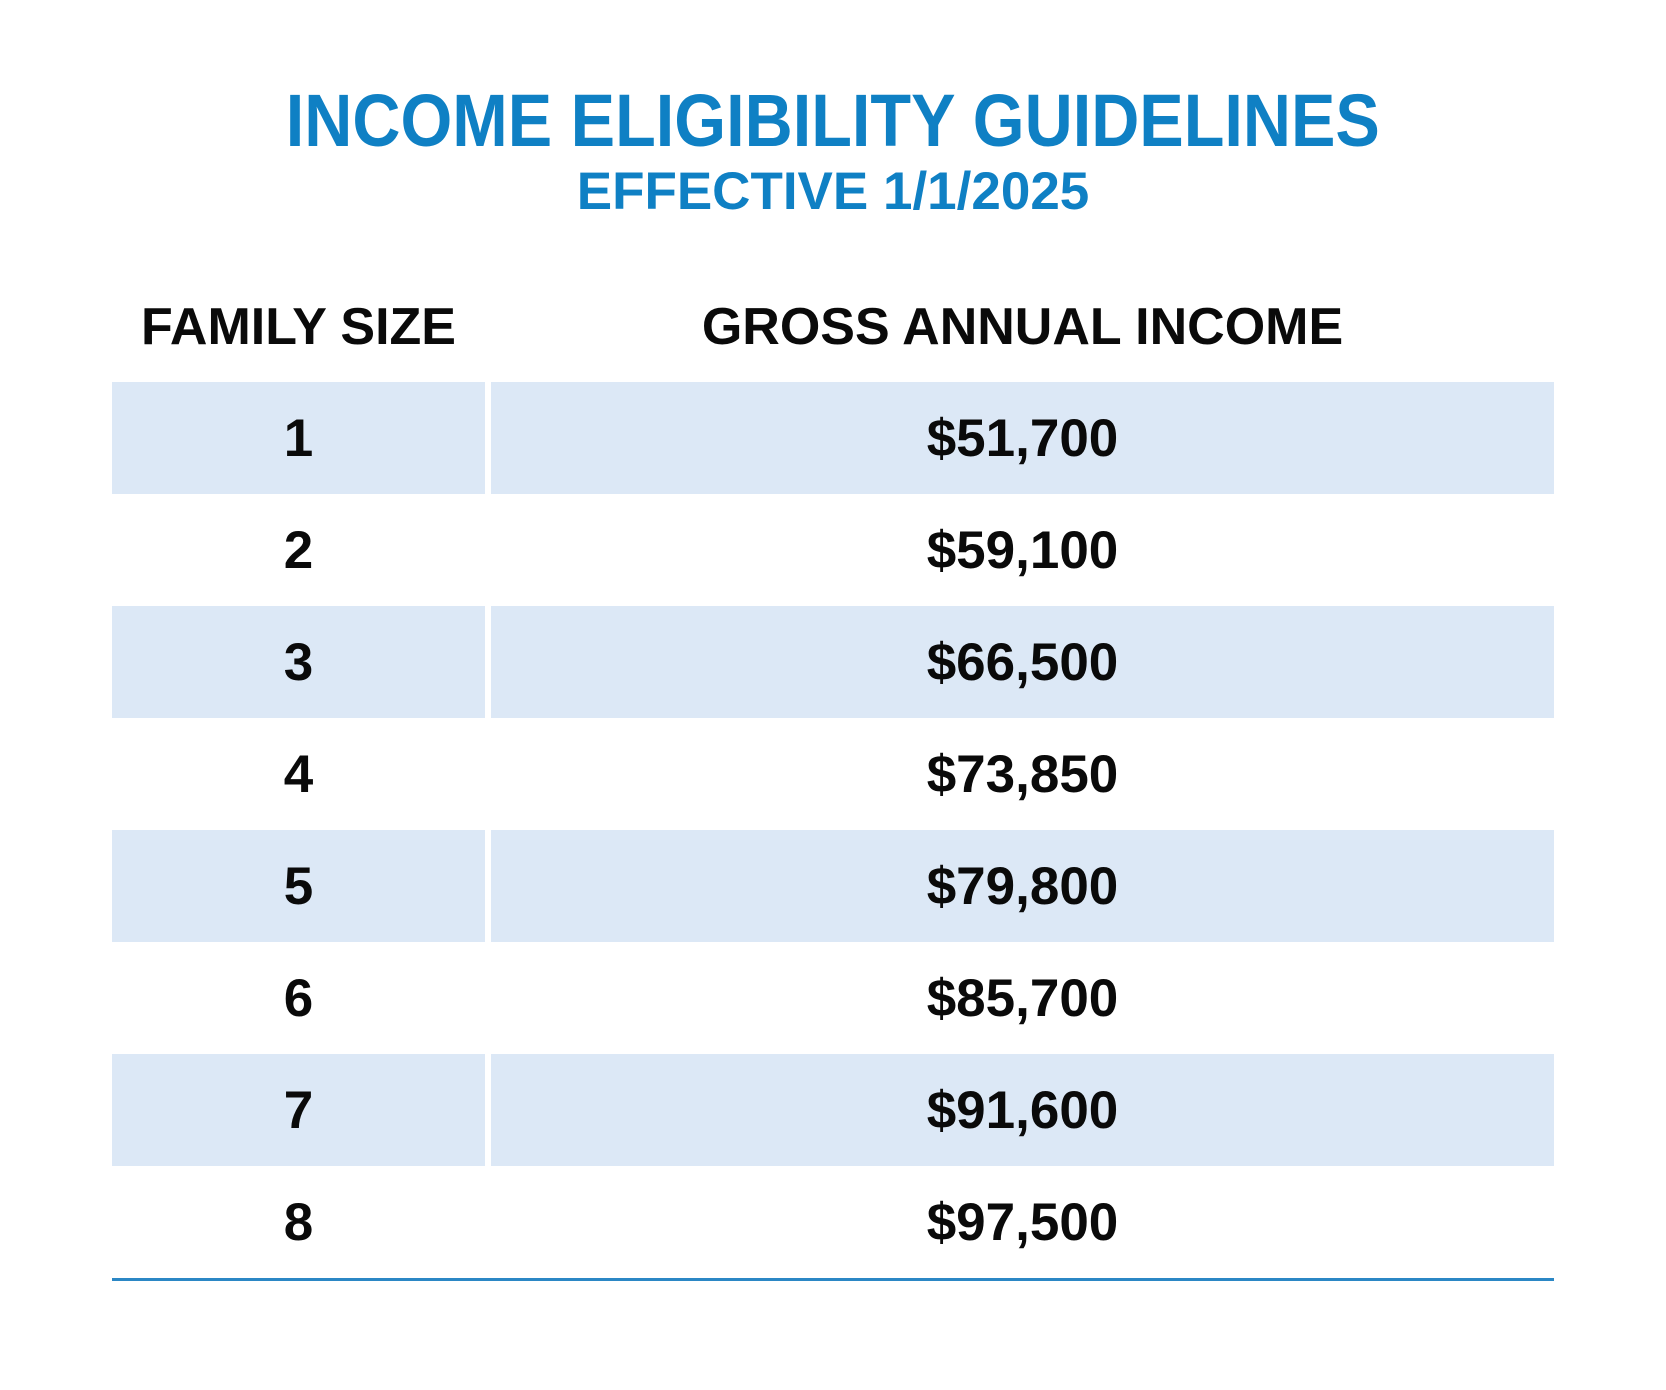 This screenshot has height=1390, width=1666. I want to click on income-cell: $79,800, so click(1022, 886).